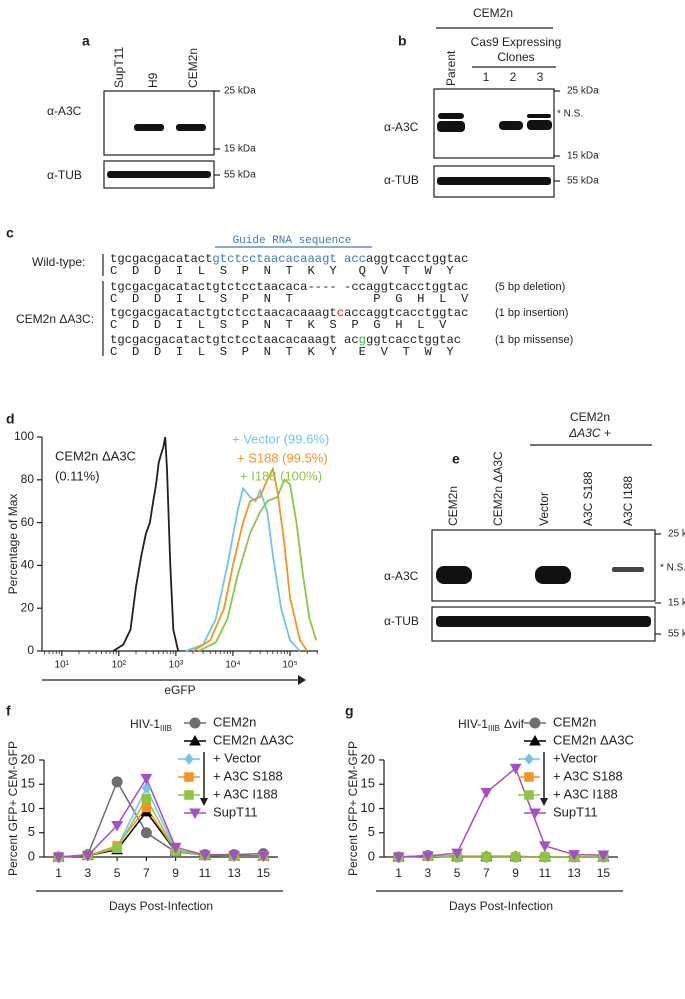 The width and height of the screenshot is (685, 999). Describe the element at coordinates (161, 259) in the screenshot. I see `sequence-segment: tgcgacgacatact` at that location.